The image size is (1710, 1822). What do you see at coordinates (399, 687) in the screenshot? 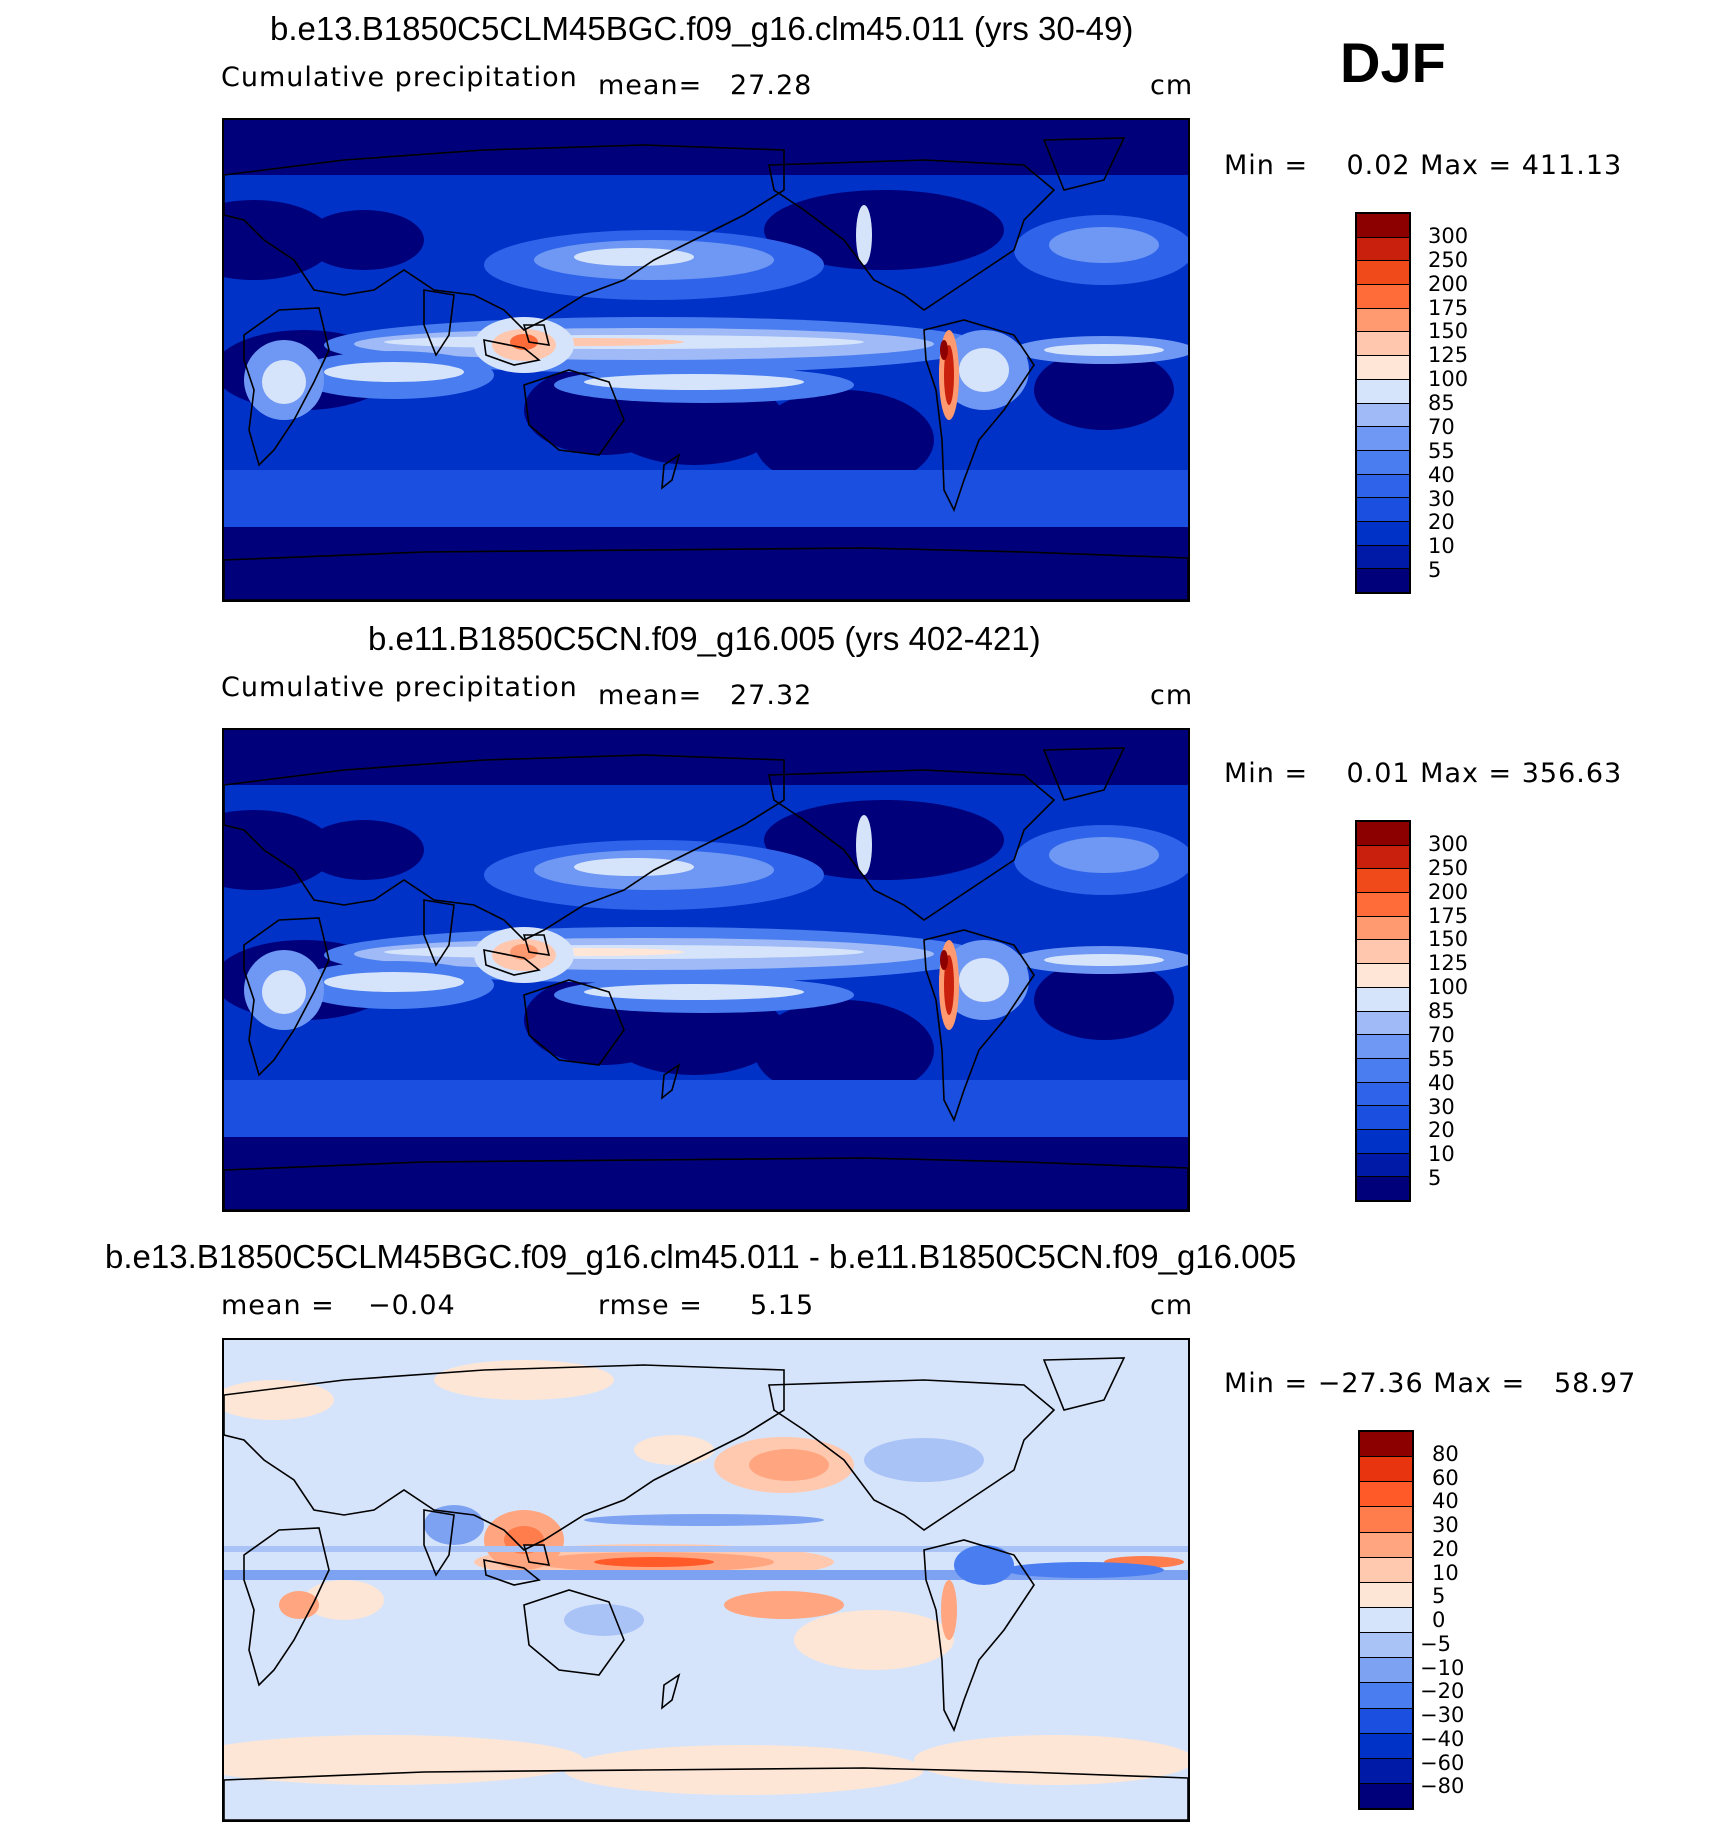
I see `panel-2-variable-label: Cumulative precipitation` at bounding box center [399, 687].